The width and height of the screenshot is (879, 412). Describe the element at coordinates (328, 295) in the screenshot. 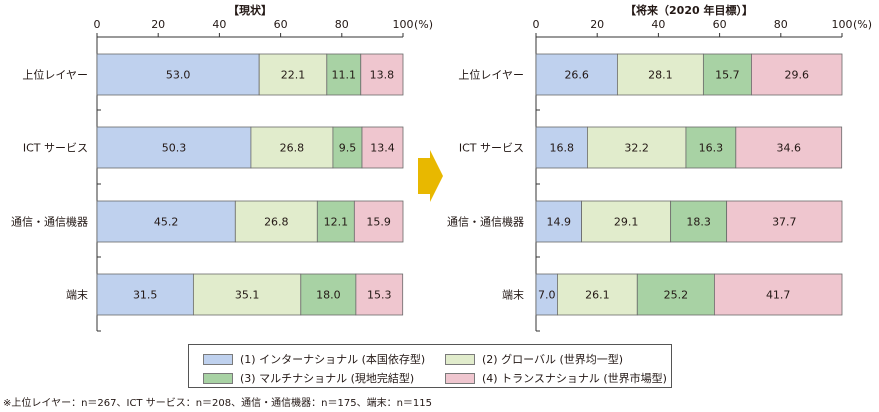

I see `data-label: 18.0` at that location.